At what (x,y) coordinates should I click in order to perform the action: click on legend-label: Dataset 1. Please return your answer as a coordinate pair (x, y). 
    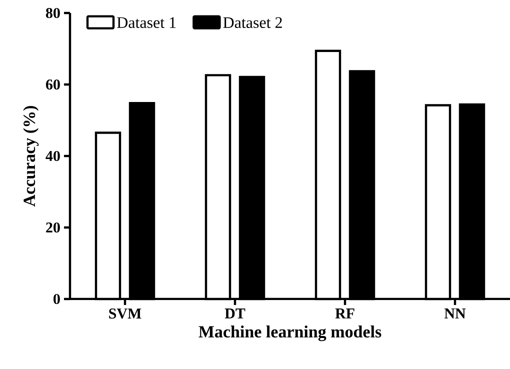
    Looking at the image, I should click on (146, 22).